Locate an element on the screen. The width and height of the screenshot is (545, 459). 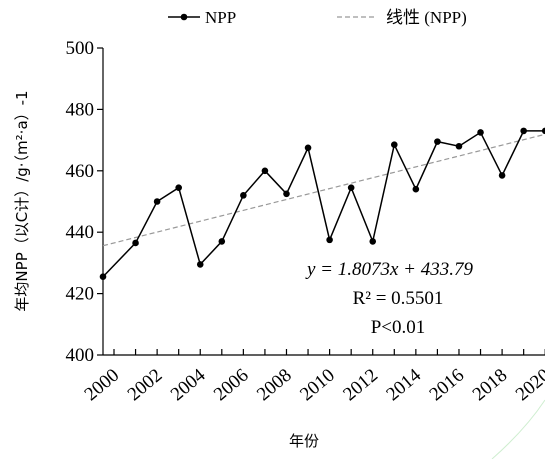
x-tick-label: 2004 is located at coordinates (188, 384).